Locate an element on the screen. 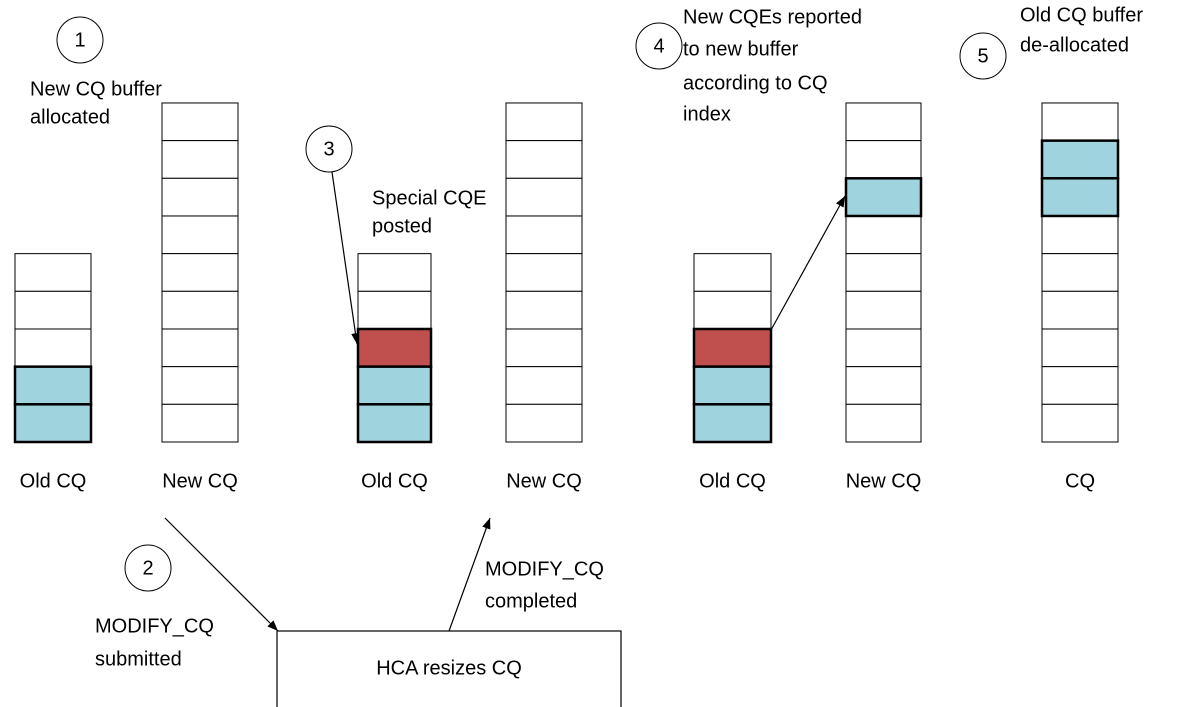 Image resolution: width=1196 pixels, height=707 pixels. box-label: HCA resizes CQ is located at coordinates (449, 668).